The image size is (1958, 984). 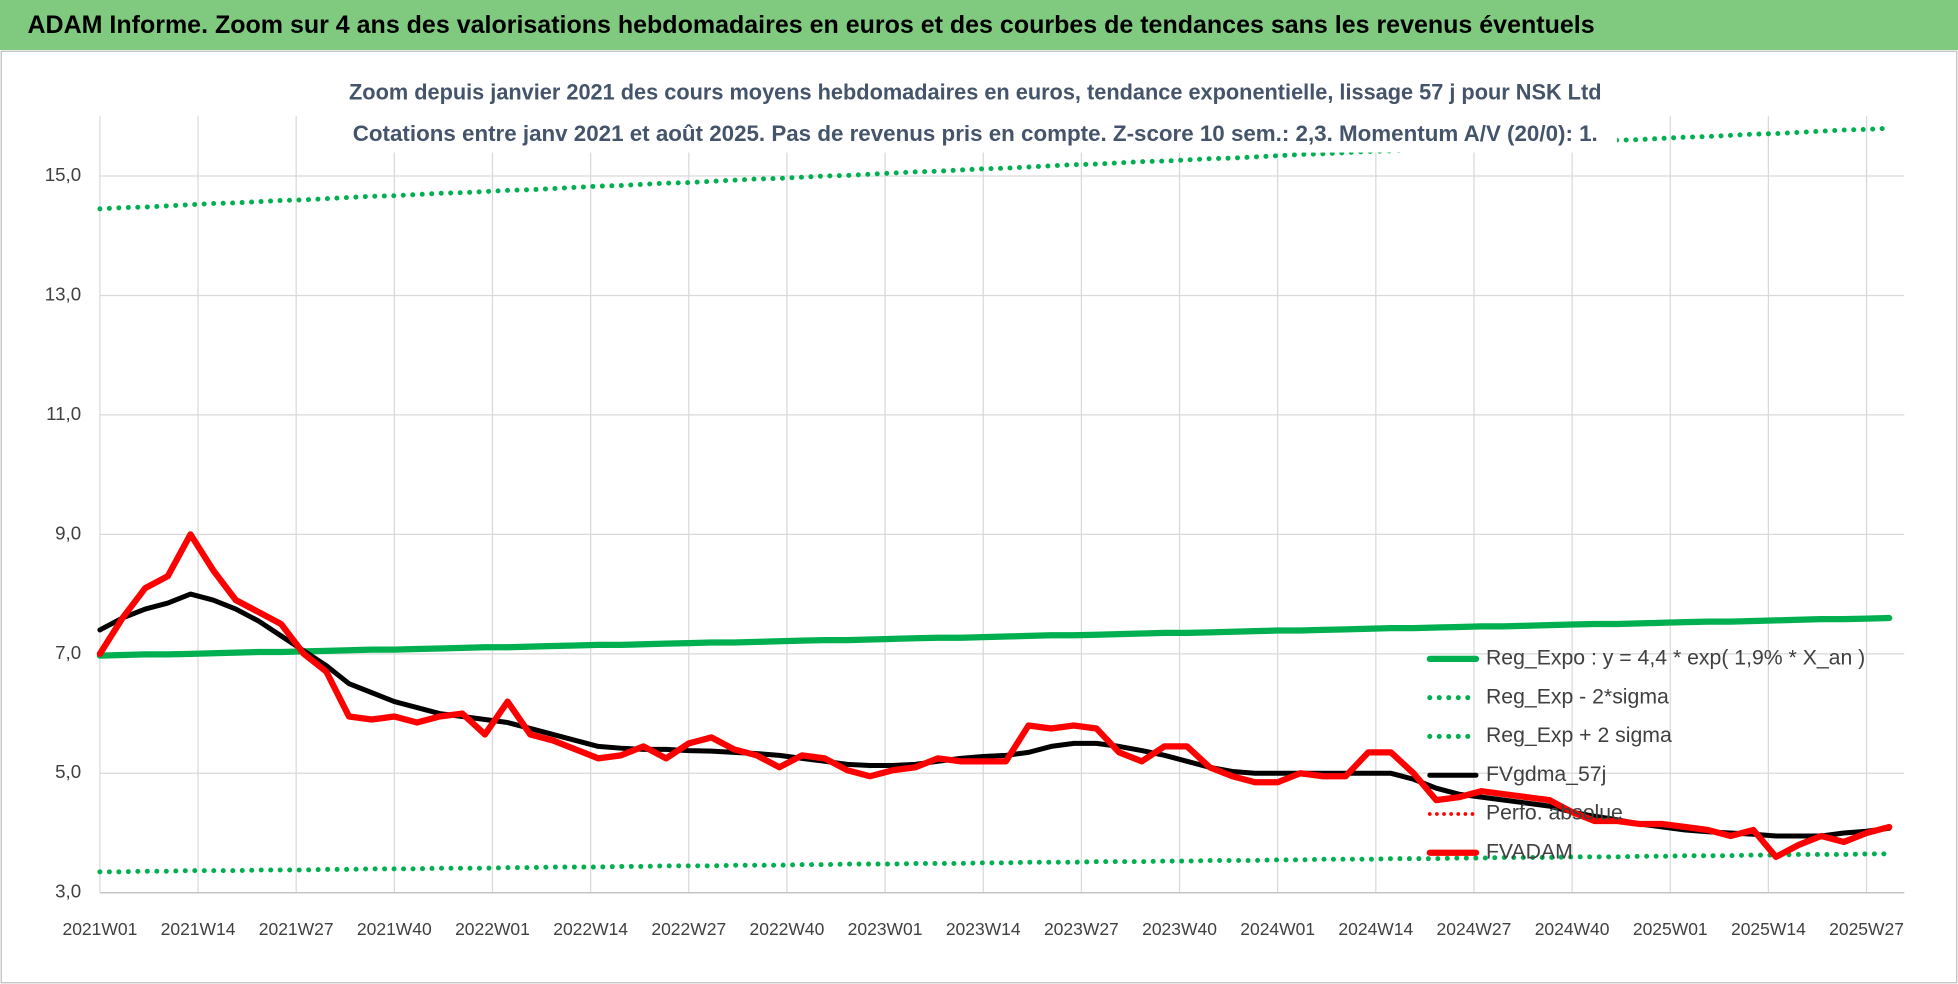 What do you see at coordinates (1572, 929) in the screenshot?
I see `x-tick-label: 2024W40` at bounding box center [1572, 929].